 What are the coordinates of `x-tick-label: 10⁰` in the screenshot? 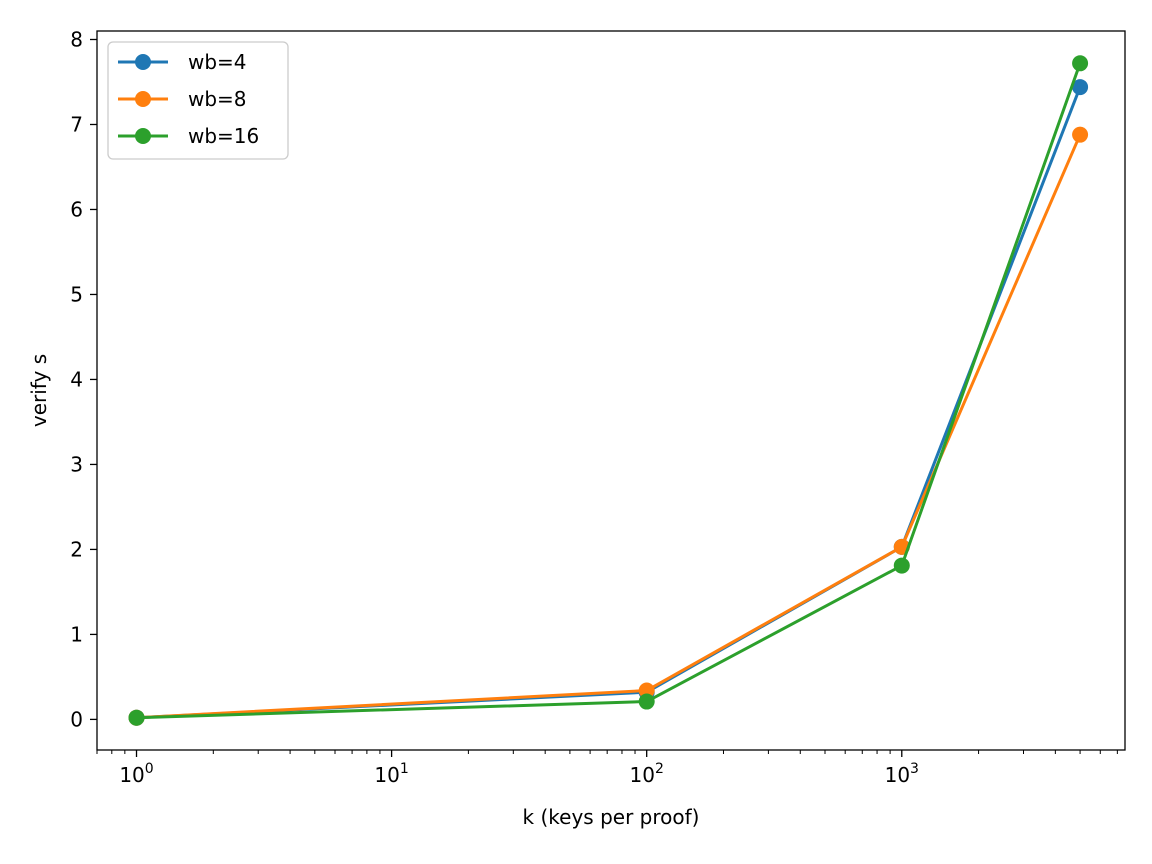 It's located at (136, 774).